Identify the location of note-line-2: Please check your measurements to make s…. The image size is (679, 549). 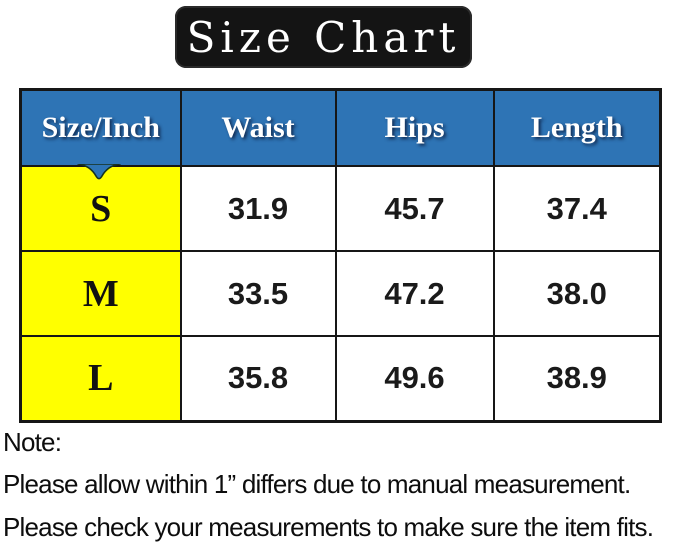
(328, 527).